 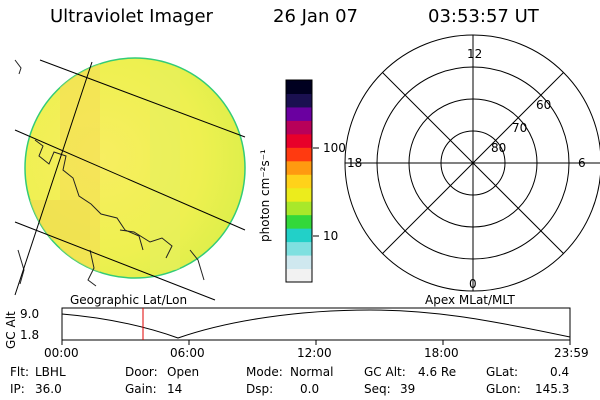 What do you see at coordinates (30, 335) in the screenshot?
I see `timeline-y-bottom: 1.8` at bounding box center [30, 335].